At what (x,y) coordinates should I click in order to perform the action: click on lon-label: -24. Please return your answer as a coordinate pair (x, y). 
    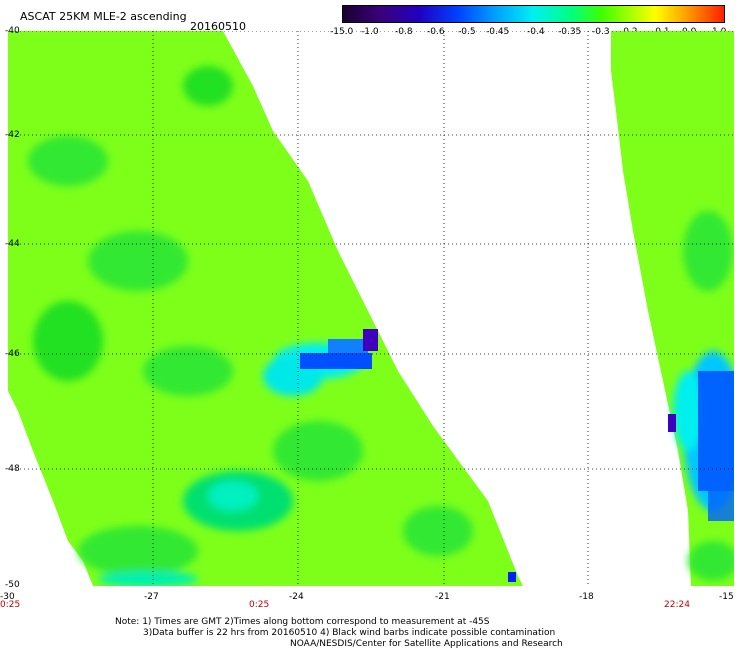
    Looking at the image, I should click on (296, 597).